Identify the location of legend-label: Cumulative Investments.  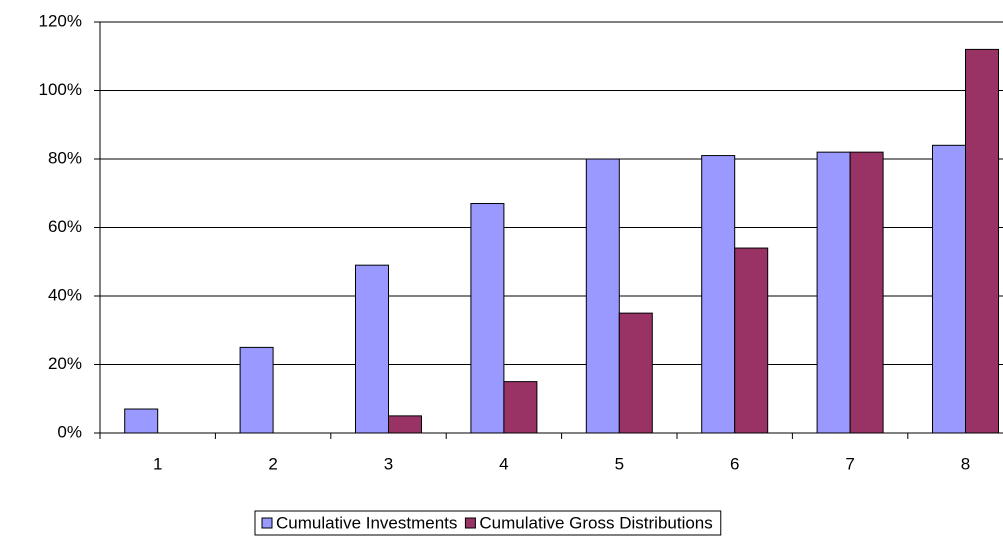
(366, 522).